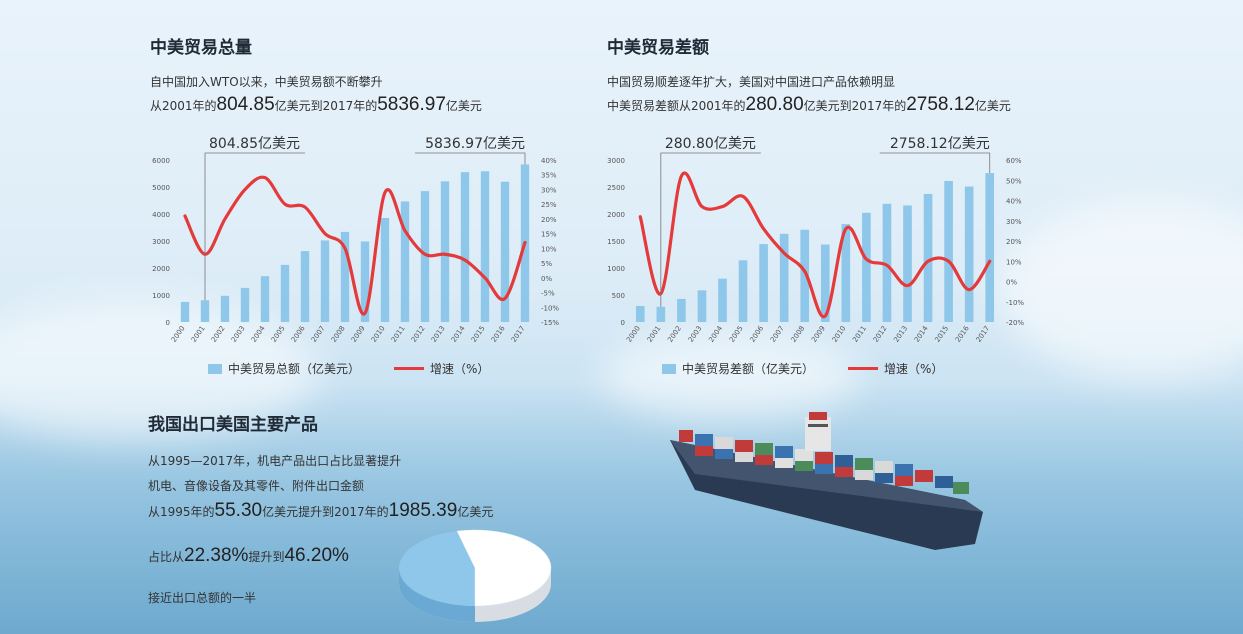 The height and width of the screenshot is (634, 1243). Describe the element at coordinates (216, 555) in the screenshot. I see `panel3-share-v1: 22.38%` at that location.